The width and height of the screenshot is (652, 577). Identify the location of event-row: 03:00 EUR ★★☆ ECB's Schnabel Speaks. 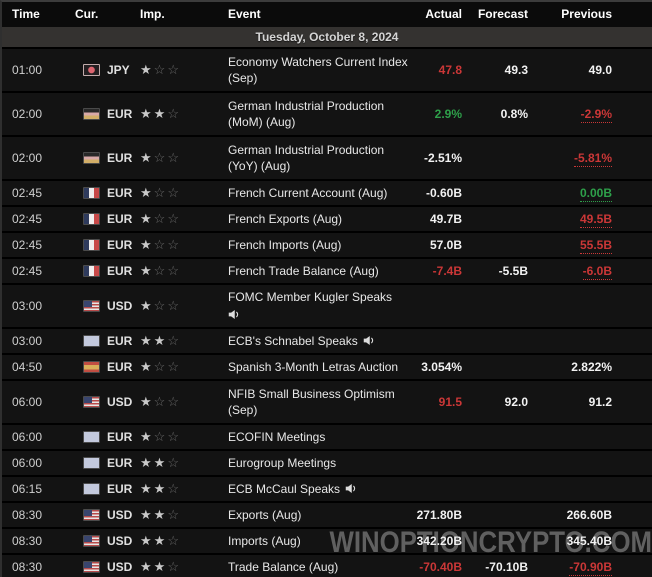
(327, 342).